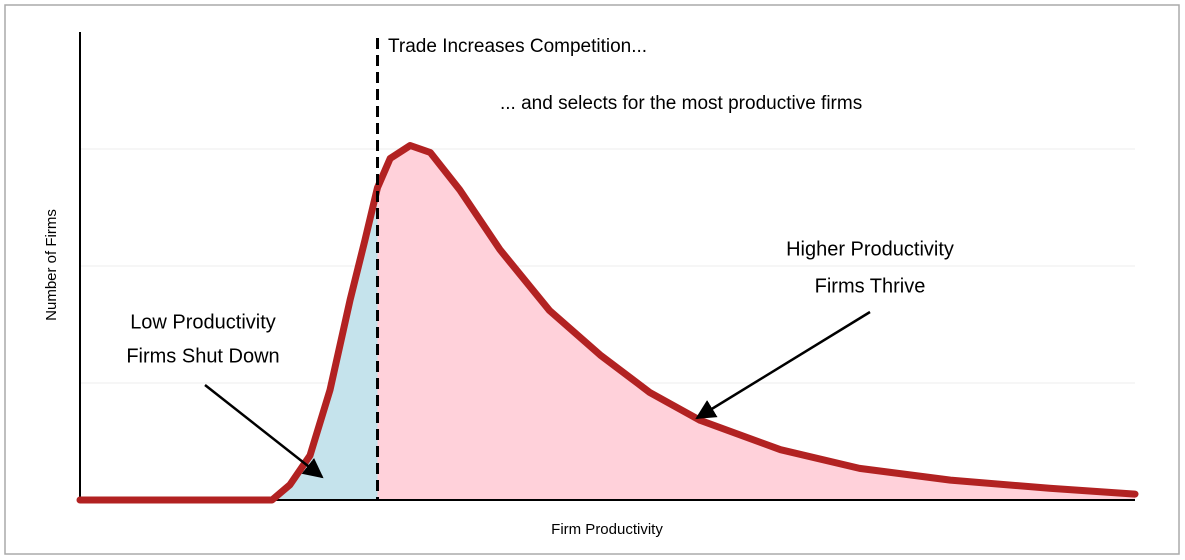 This screenshot has height=560, width=1185. Describe the element at coordinates (51, 265) in the screenshot. I see `y-axis-label: Number of Firms` at that location.